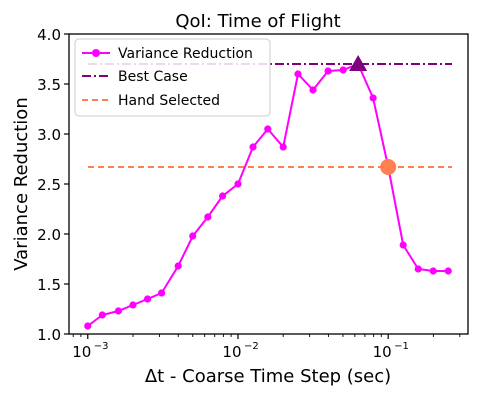  Describe the element at coordinates (169, 101) in the screenshot. I see `legend-label-hand-selected: Hand Selected` at that location.